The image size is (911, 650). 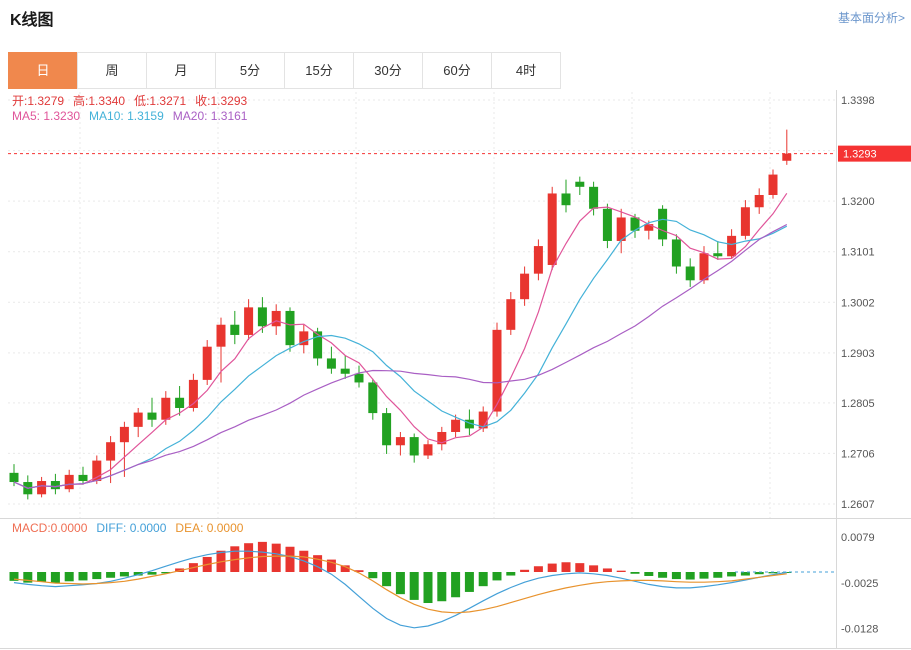 What do you see at coordinates (210, 116) in the screenshot?
I see `ma20-value: MA20: 1.3161` at bounding box center [210, 116].